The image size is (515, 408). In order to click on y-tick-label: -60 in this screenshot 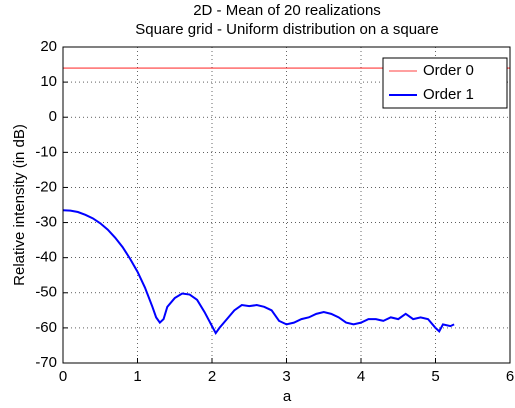, I will do `click(46, 327)`.